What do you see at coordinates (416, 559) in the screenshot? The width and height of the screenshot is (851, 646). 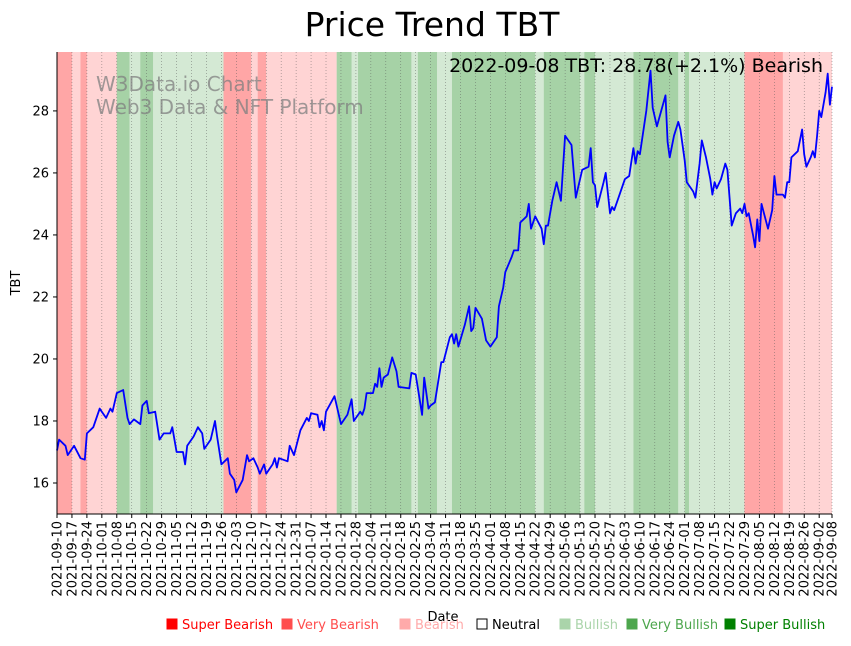 I see `x-tick-label: 2022-02-25` at bounding box center [416, 559].